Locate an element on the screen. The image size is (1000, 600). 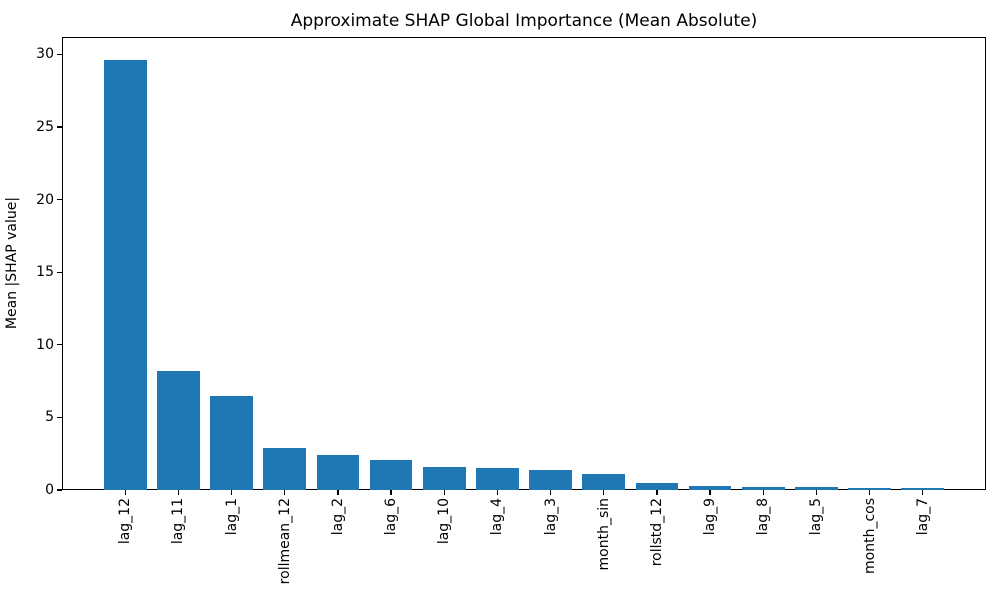
x-tick-label-lag_2: lag_2 is located at coordinates (337, 517).